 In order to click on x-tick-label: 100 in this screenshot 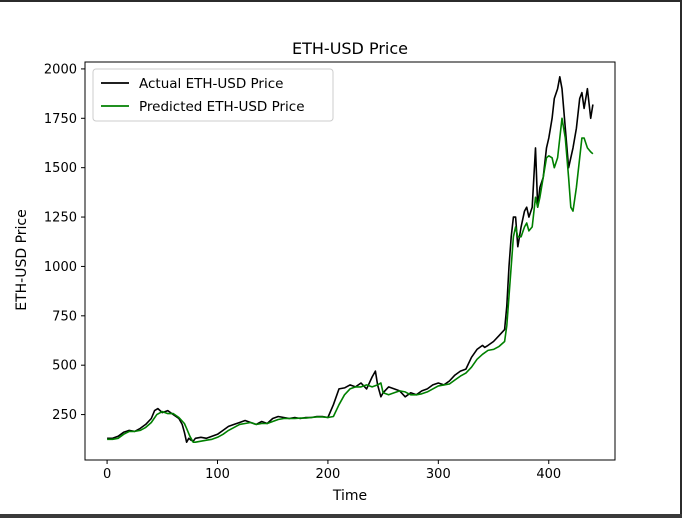, I will do `click(217, 474)`.